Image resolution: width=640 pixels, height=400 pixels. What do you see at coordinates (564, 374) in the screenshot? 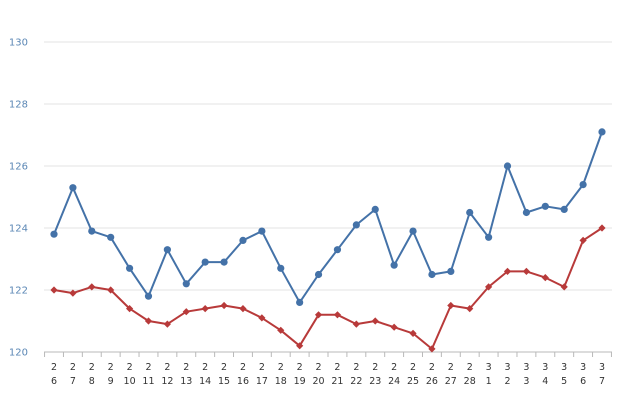
I see `x-tick-label: 35` at bounding box center [564, 374].